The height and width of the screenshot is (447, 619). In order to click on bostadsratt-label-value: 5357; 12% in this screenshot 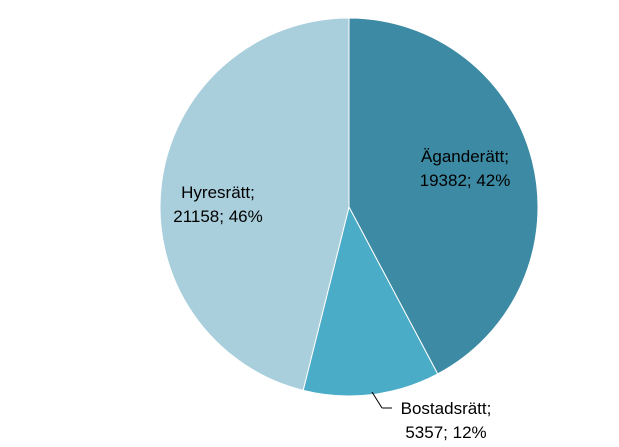, I will do `click(445, 432)`.